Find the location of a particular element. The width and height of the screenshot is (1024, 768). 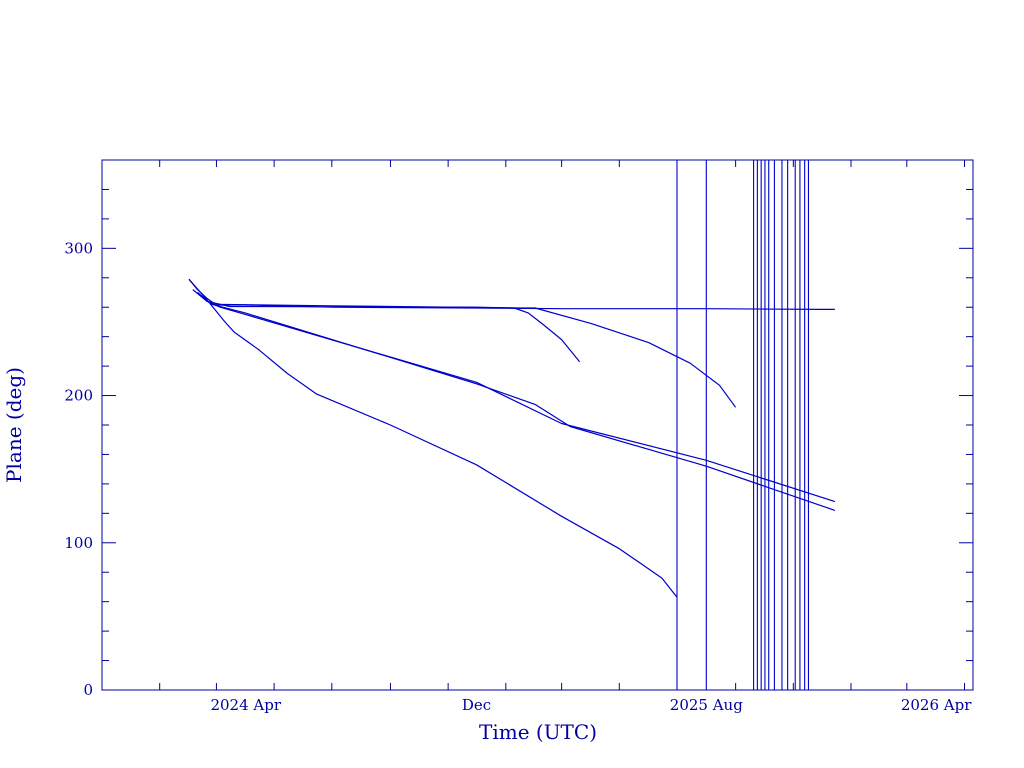

y-tick-label: 0 is located at coordinates (88, 690).